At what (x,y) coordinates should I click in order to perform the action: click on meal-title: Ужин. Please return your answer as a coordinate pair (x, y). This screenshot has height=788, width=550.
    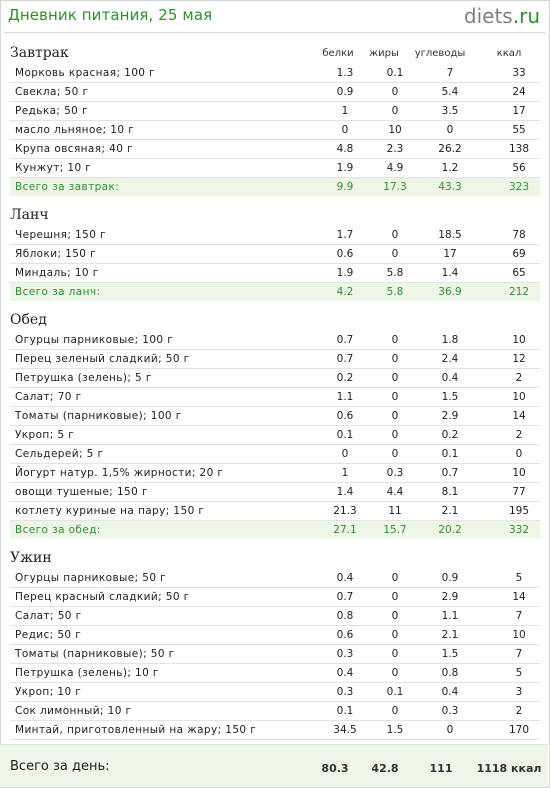
    Looking at the image, I should click on (31, 558).